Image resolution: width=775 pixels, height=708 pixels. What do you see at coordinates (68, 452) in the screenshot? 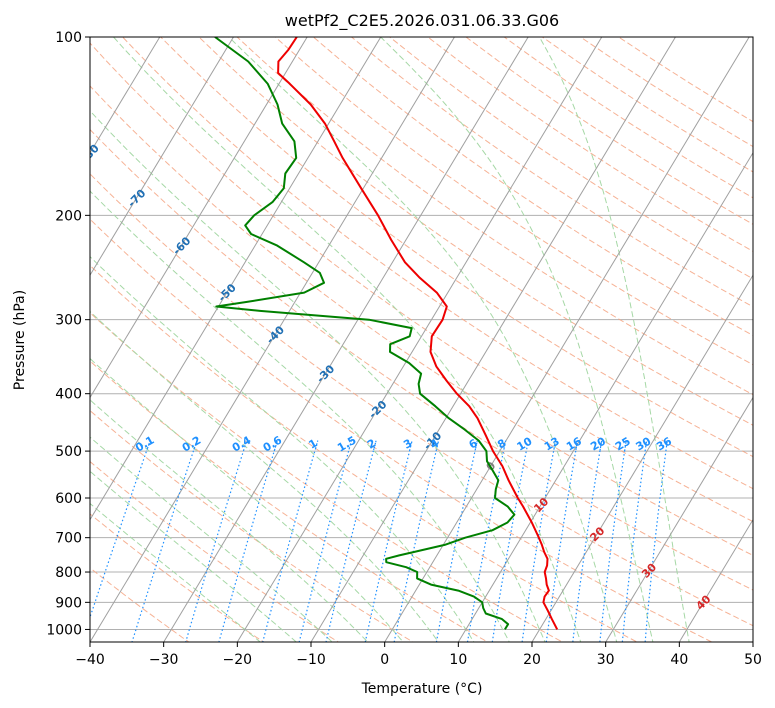
I see `y-tick-label: 500` at bounding box center [68, 452].